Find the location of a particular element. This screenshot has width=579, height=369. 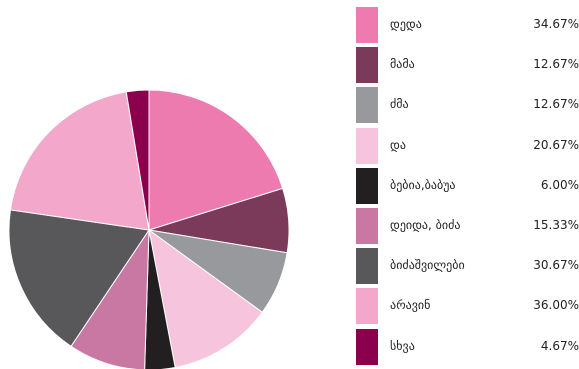

legend-label: ბებია,ბაბუა is located at coordinates (423, 184).